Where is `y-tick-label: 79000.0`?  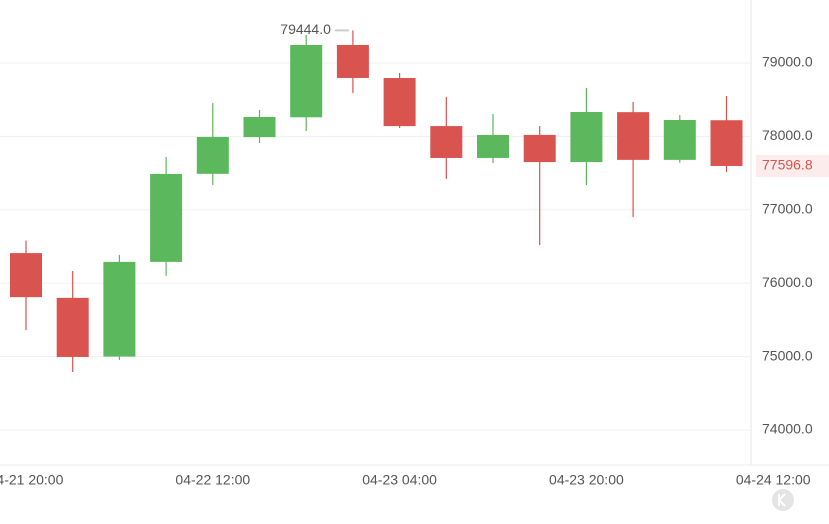 y-tick-label: 79000.0 is located at coordinates (787, 62).